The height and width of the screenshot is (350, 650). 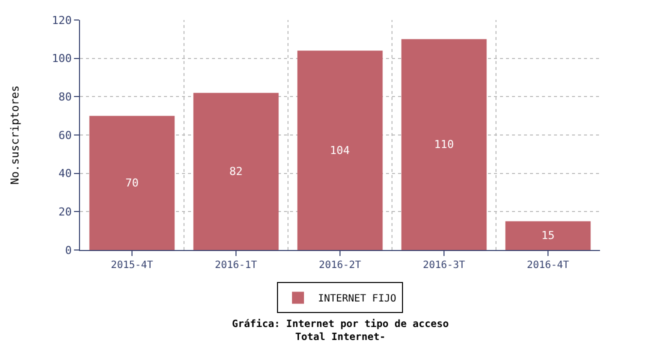 I want to click on data-label: 70, so click(x=132, y=183).